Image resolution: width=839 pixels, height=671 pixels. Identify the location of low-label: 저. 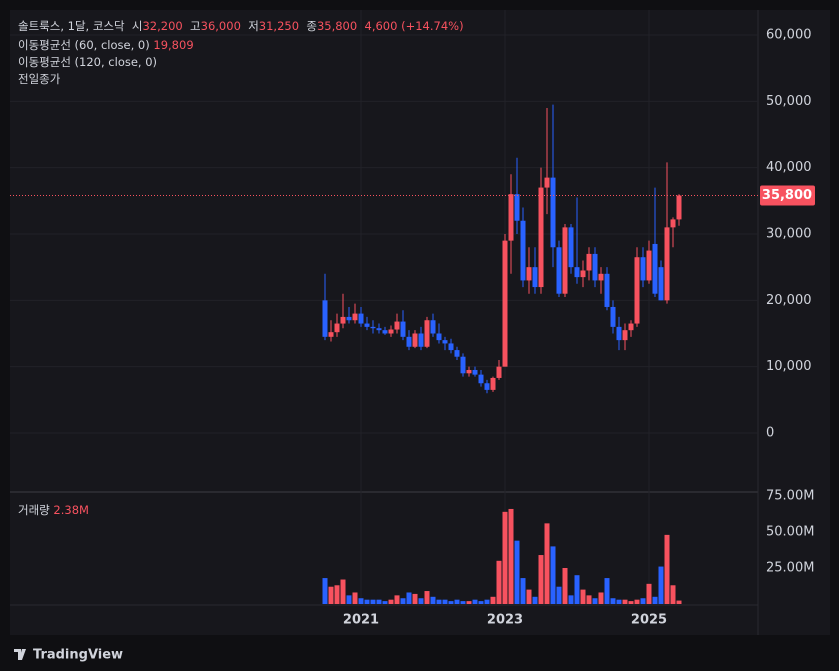
(253, 26).